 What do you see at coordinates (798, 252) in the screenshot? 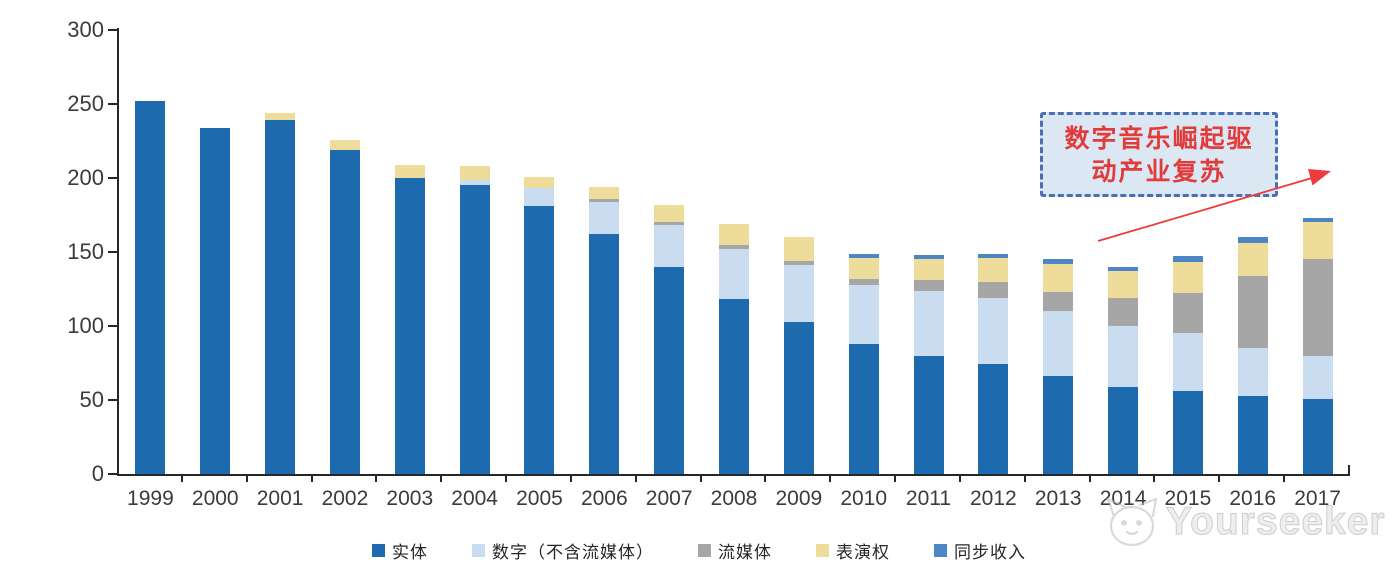
I see `bar-slot-2009` at bounding box center [798, 252].